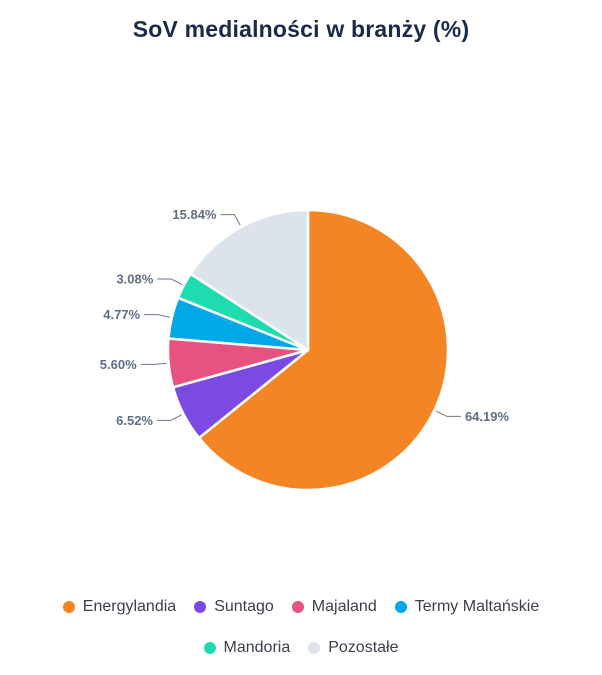  What do you see at coordinates (301, 648) in the screenshot?
I see `legend-row-2: Mandoria Pozostałe` at bounding box center [301, 648].